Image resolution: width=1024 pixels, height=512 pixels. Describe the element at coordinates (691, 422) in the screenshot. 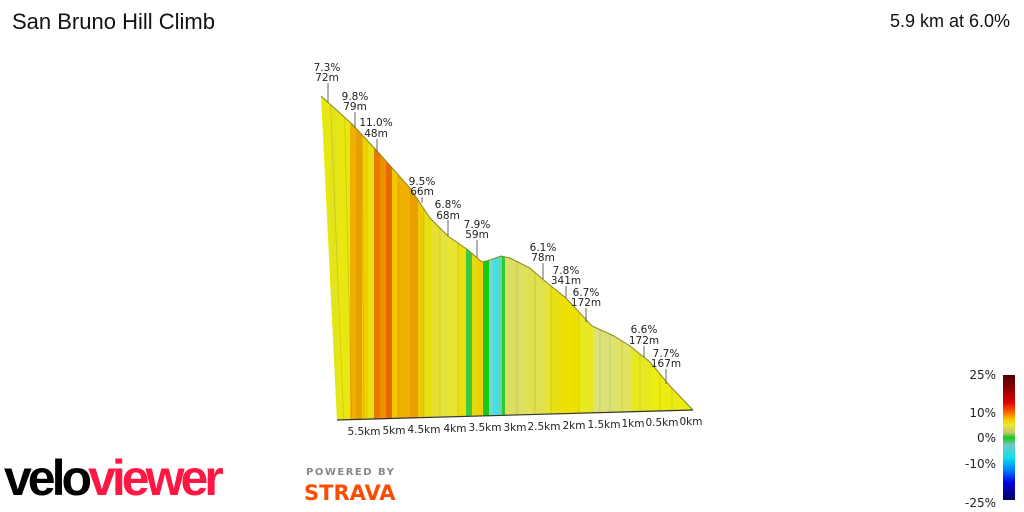

I see `svg-text: 0km` at that location.